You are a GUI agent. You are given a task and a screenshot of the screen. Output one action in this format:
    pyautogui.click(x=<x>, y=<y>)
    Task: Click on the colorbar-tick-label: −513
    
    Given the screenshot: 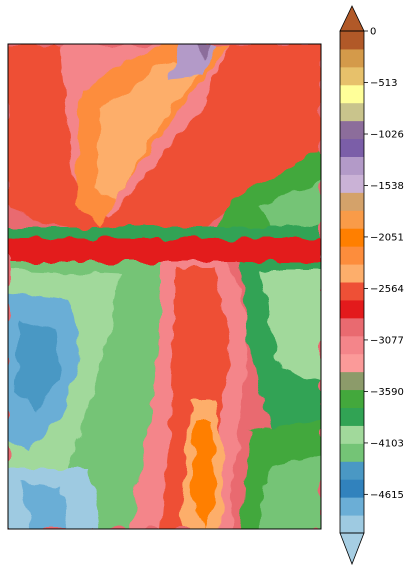 What is the action you would take?
    pyautogui.click(x=383, y=83)
    